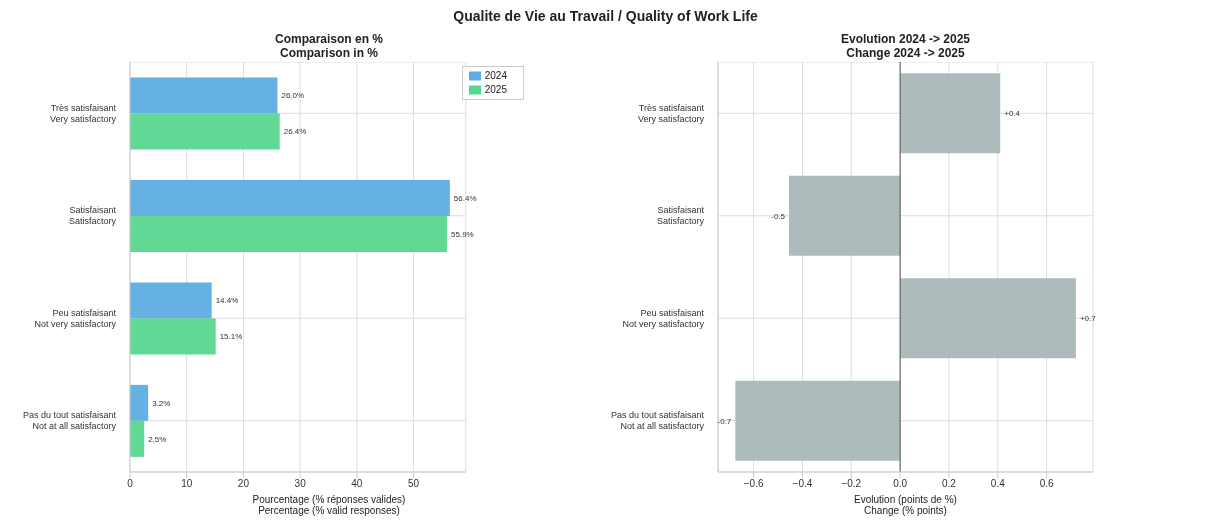  What do you see at coordinates (227, 301) in the screenshot?
I see `data-label: 14.4%` at bounding box center [227, 301].